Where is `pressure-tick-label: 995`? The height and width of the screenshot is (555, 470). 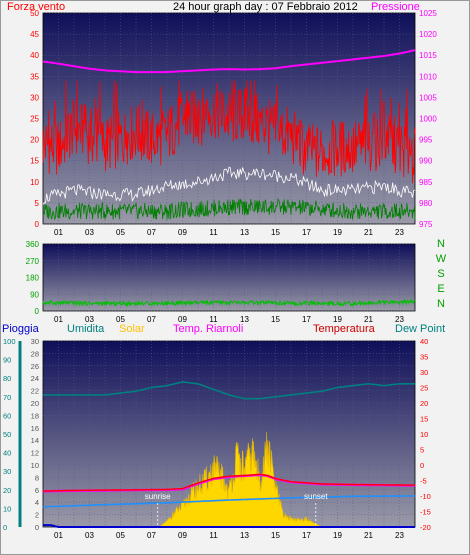
pressure-tick-label: 995 is located at coordinates (426, 140).